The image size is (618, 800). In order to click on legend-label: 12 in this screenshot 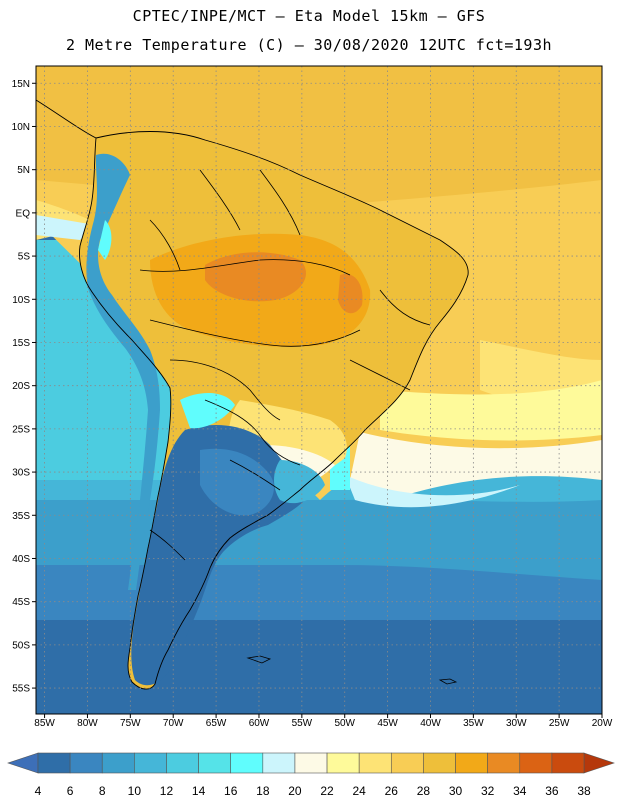, I will do `click(167, 791)`.